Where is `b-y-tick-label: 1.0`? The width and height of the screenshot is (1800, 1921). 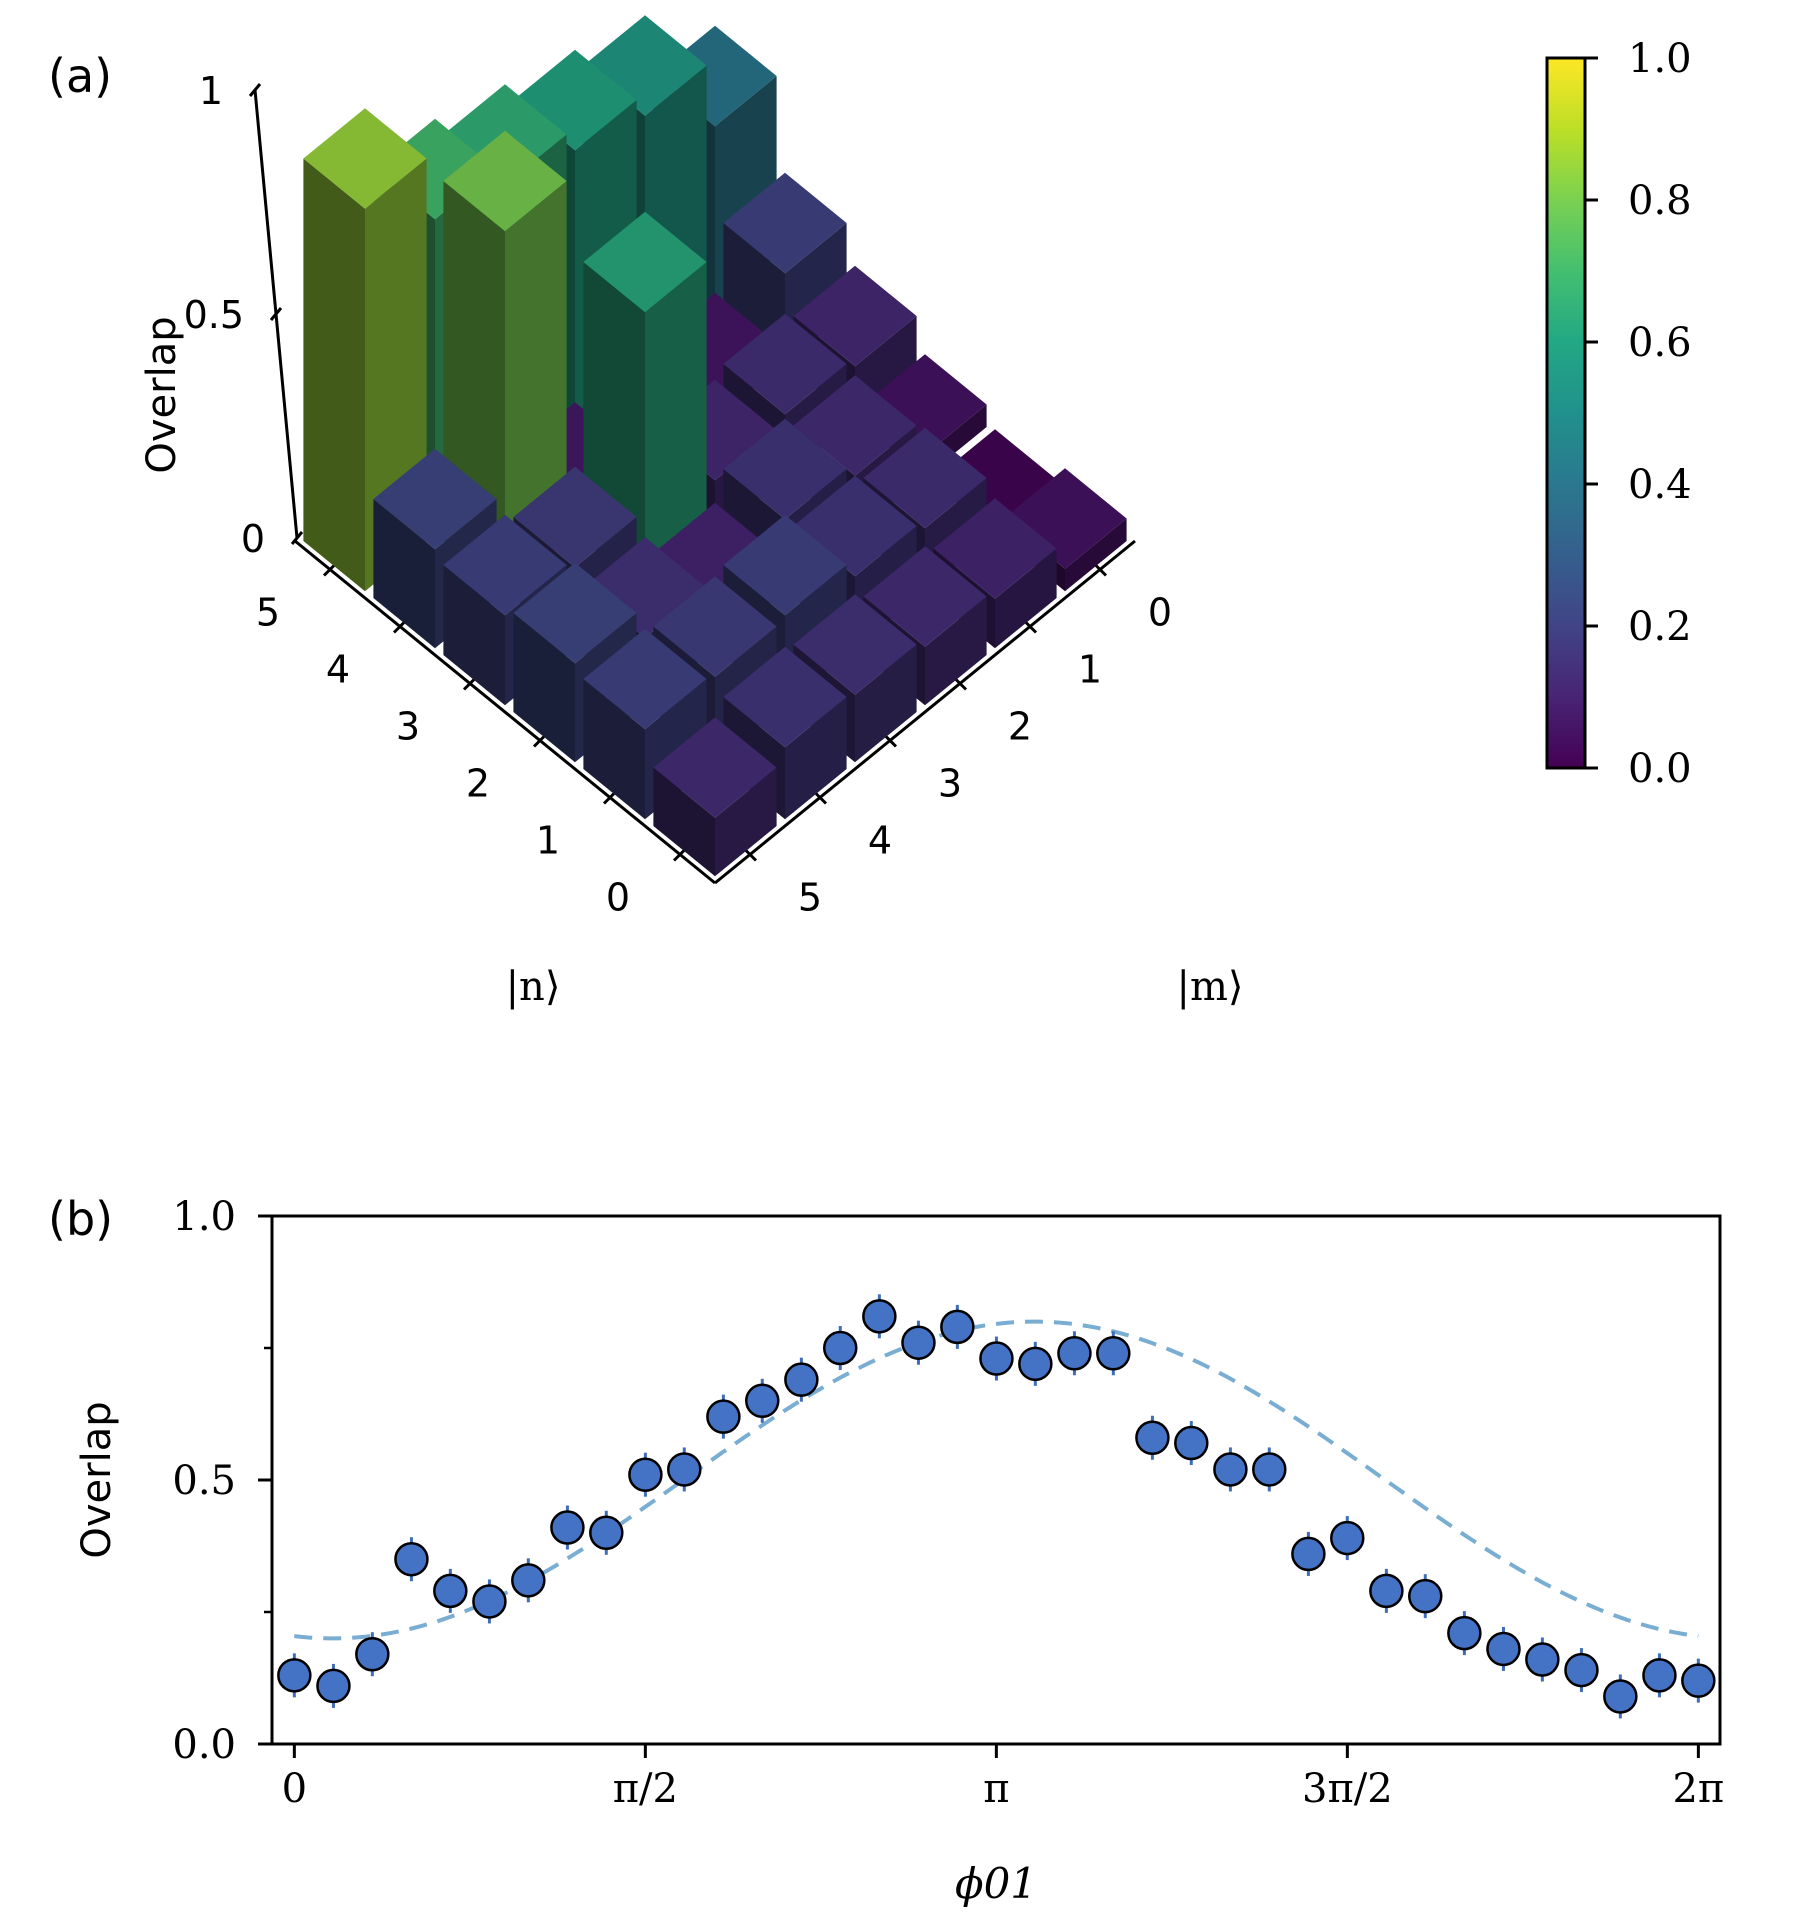
b-y-tick-label: 1.0 is located at coordinates (204, 1217).